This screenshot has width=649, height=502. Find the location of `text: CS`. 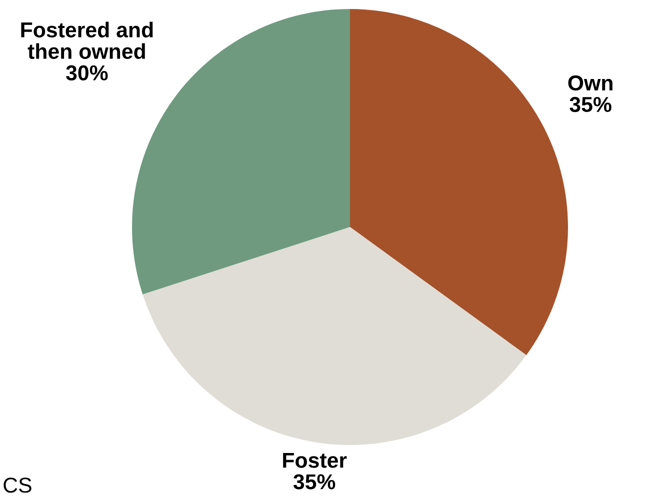

text: CS is located at coordinates (18, 485).